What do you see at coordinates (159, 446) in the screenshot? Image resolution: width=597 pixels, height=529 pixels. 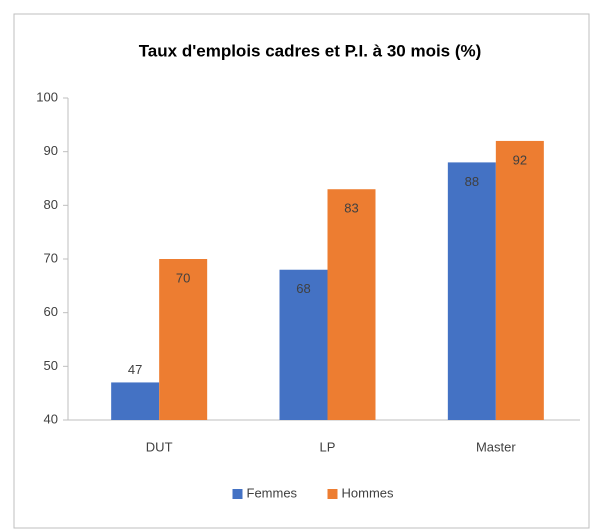 I see `x-tick-label: DUT` at bounding box center [159, 446].